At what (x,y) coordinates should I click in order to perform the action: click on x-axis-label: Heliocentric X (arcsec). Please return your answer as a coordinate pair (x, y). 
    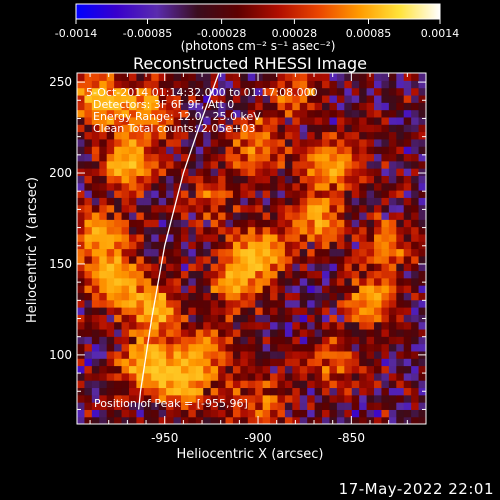
    Looking at the image, I should click on (250, 454).